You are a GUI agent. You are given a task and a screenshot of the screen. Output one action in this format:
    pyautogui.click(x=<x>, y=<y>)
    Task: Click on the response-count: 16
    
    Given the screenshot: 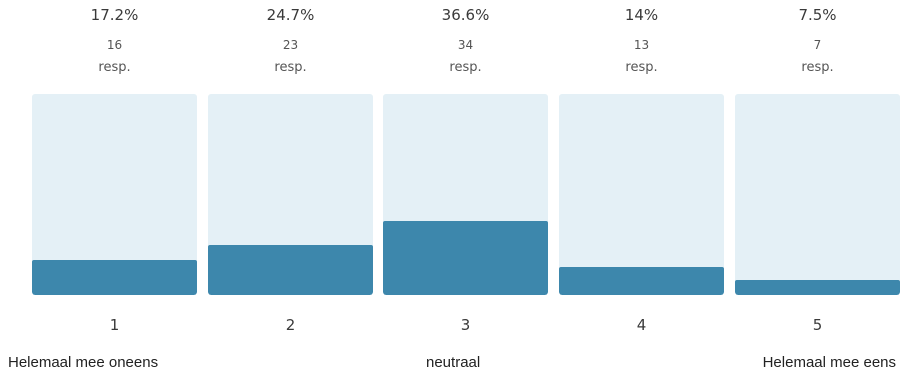 What is the action you would take?
    pyautogui.click(x=114, y=45)
    